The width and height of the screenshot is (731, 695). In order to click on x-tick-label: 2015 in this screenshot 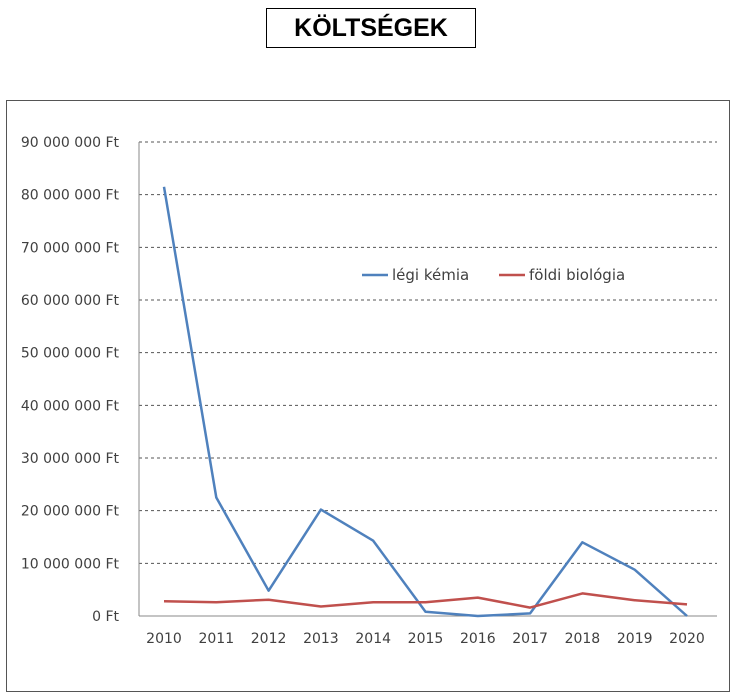, I will do `click(426, 639)`.